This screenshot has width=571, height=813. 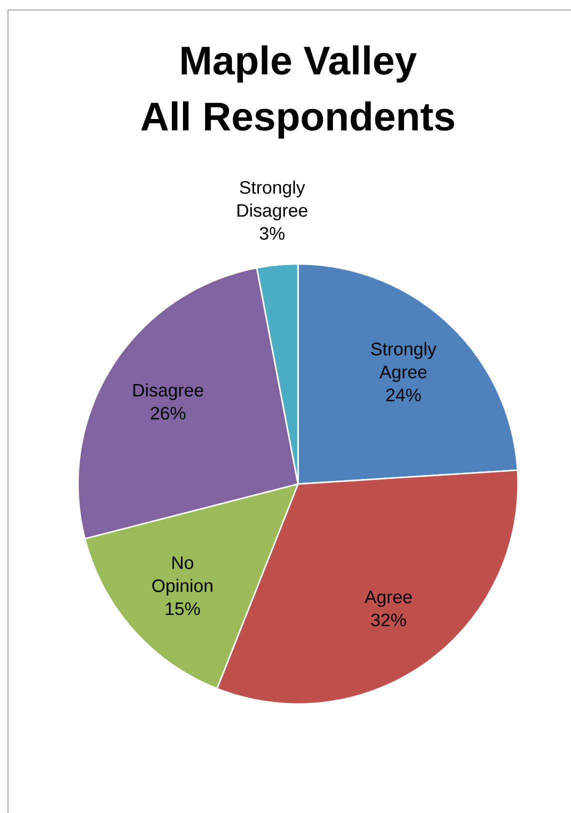 What do you see at coordinates (273, 200) in the screenshot?
I see `slice-label: Strongly Disagree` at bounding box center [273, 200].